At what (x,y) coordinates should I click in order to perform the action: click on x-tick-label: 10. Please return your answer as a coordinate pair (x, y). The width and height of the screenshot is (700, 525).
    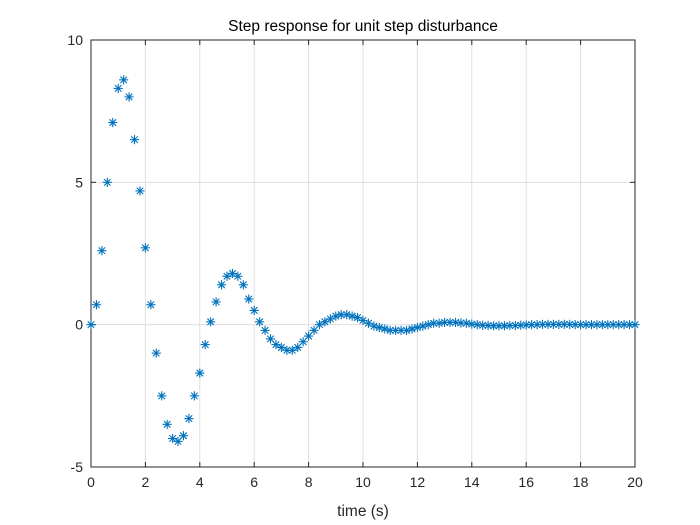
    Looking at the image, I should click on (363, 482).